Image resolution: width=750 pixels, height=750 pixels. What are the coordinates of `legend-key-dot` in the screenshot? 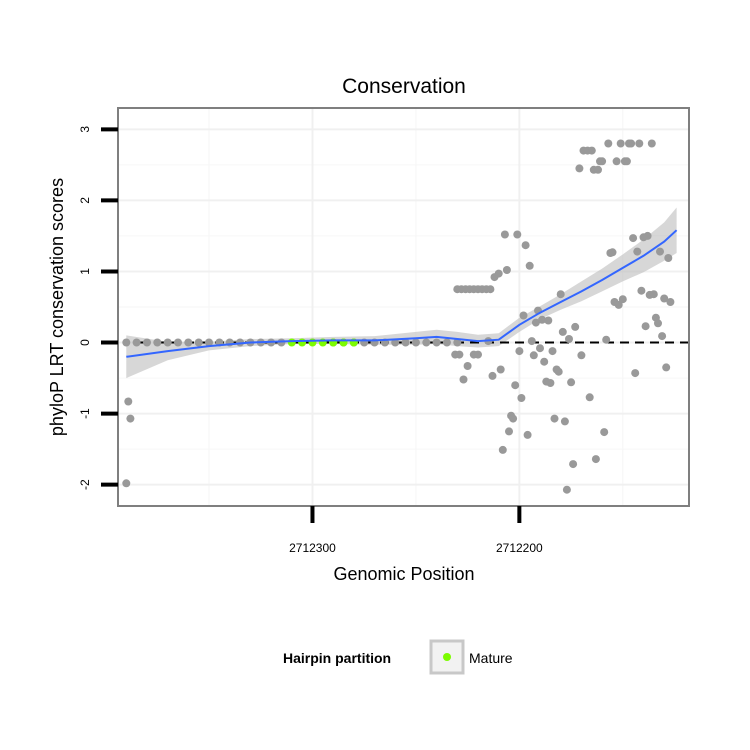 It's located at (447, 657).